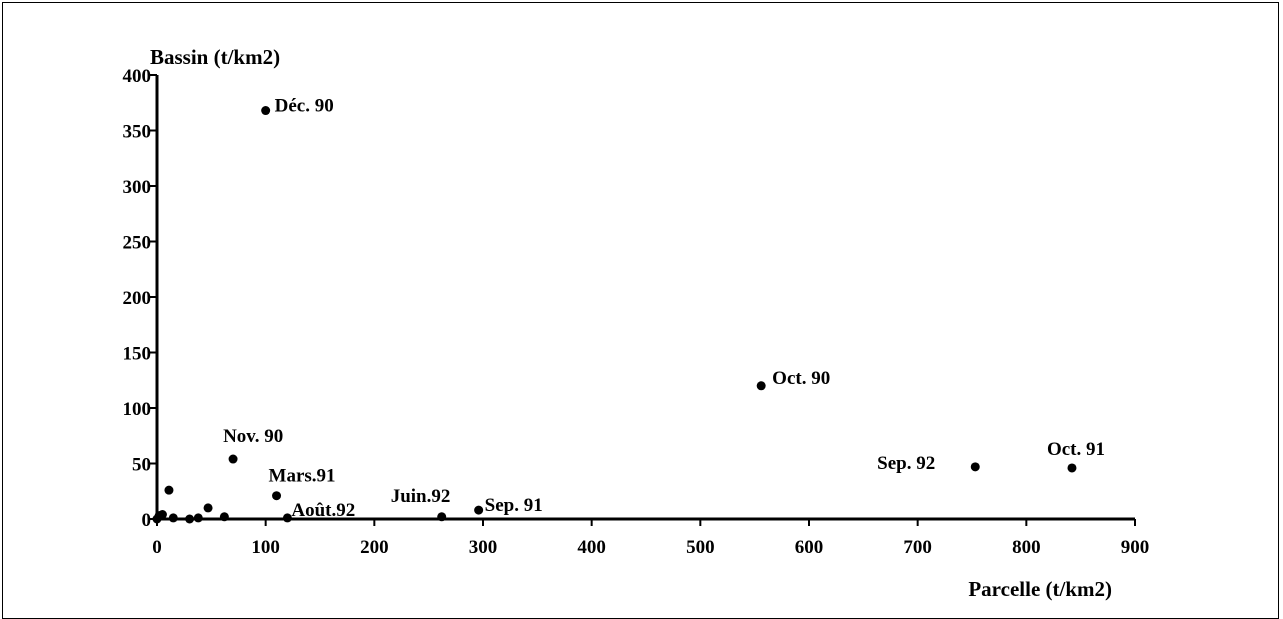 This screenshot has width=1283, height=619. What do you see at coordinates (801, 378) in the screenshot?
I see `point-label: Oct. 90` at bounding box center [801, 378].